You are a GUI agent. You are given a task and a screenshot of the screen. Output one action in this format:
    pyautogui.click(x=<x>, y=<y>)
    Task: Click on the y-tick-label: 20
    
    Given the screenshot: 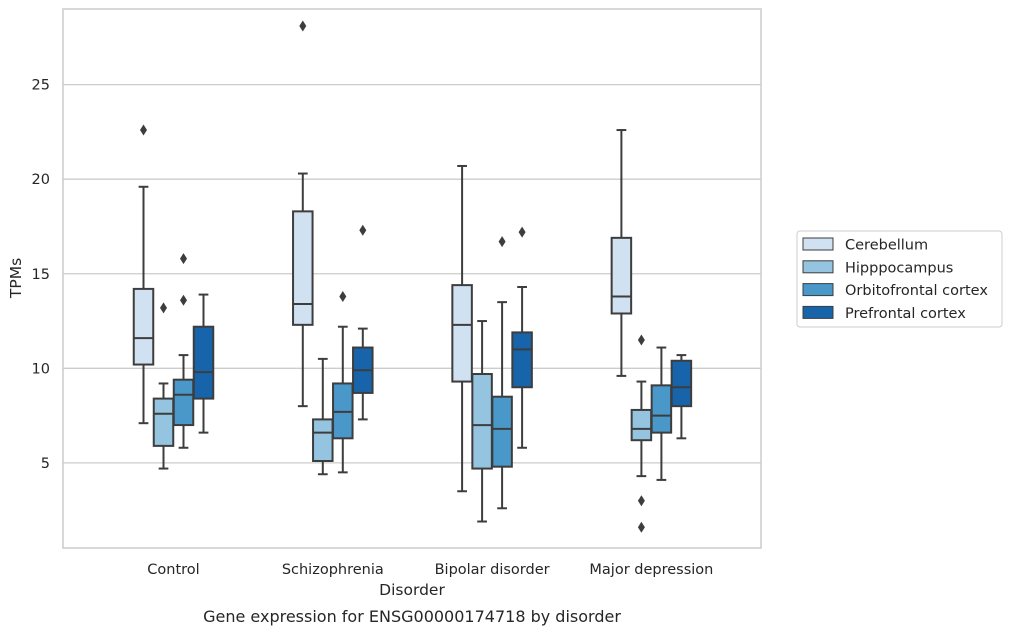 What is the action you would take?
    pyautogui.click(x=41, y=180)
    